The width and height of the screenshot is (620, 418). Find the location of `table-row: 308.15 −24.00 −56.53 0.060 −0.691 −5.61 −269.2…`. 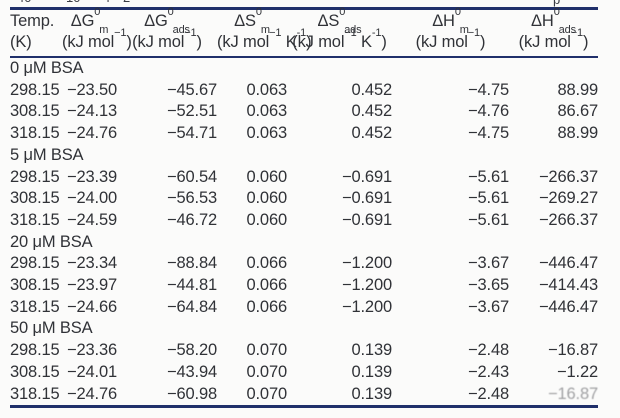

table-row: 308.15 −24.00 −56.53 0.060 −0.691 −5.61 −269.2… is located at coordinates (304, 199).